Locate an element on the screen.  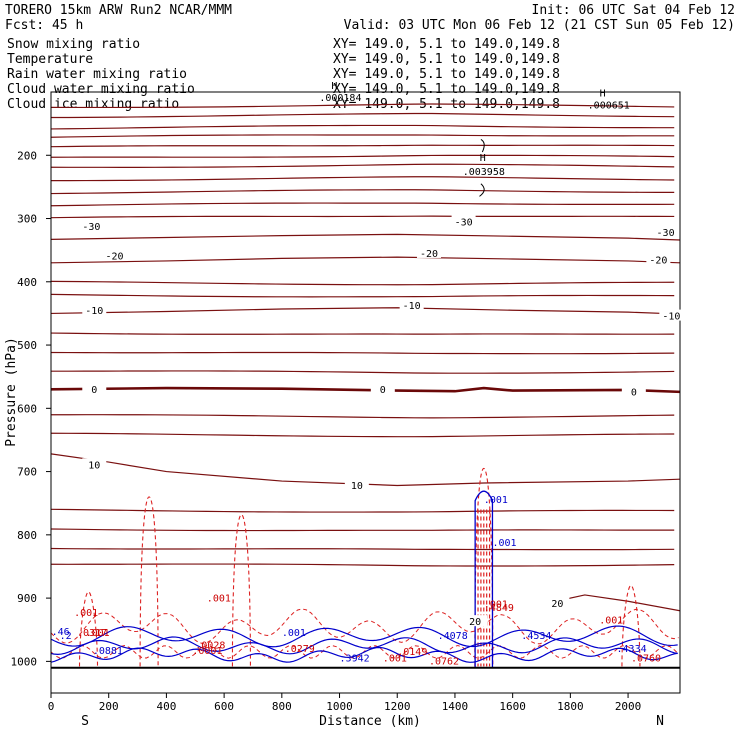
snow-contour is located at coordinates (482, 168).